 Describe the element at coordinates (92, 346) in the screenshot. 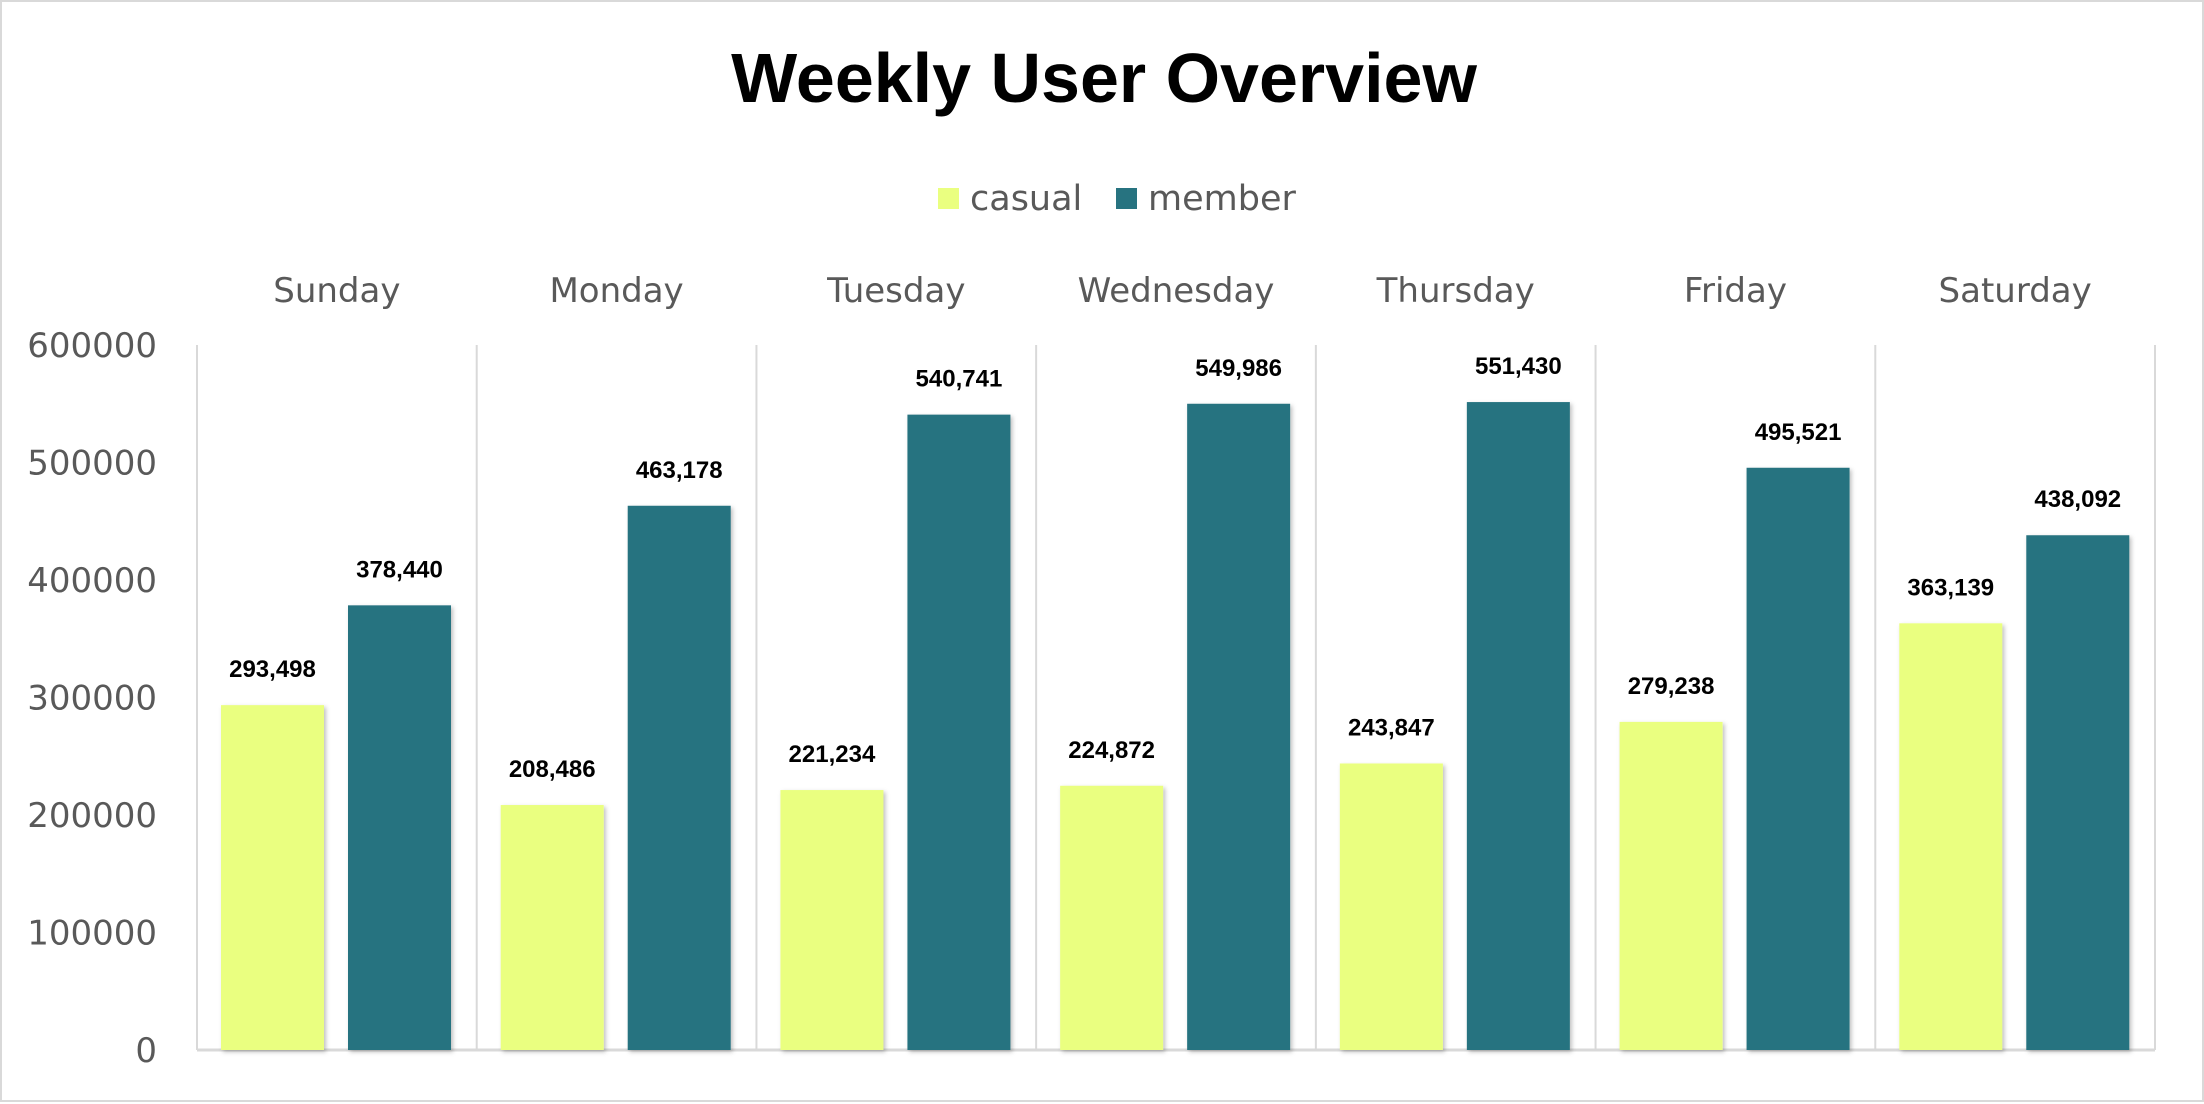

I see `y-tick-label: 600000` at that location.